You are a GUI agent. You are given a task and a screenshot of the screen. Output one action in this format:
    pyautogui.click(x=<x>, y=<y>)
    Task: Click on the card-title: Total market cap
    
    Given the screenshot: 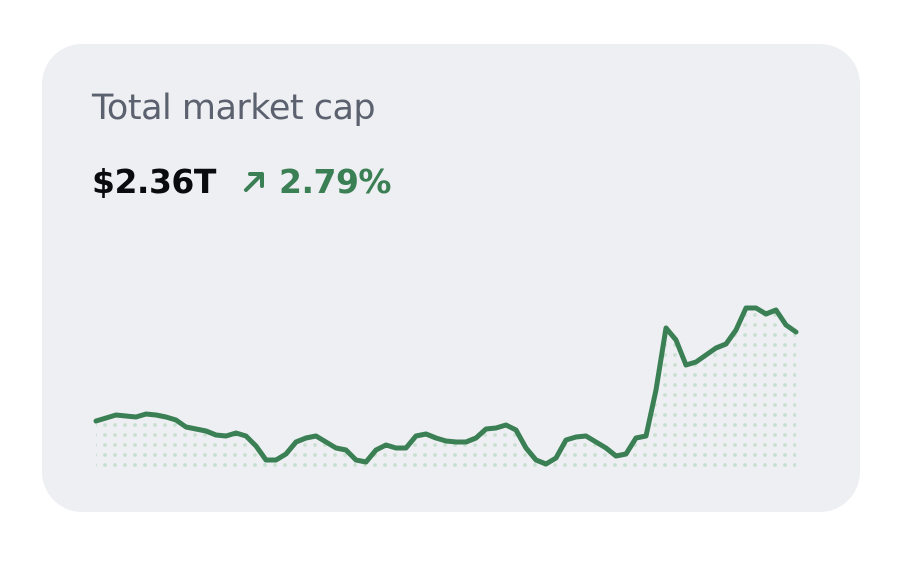 What is the action you would take?
    pyautogui.click(x=234, y=108)
    